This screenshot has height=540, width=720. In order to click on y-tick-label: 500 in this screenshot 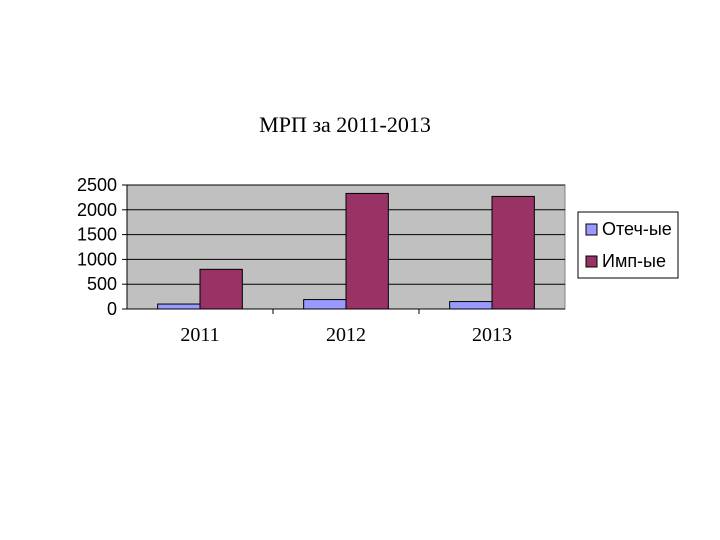, I will do `click(102, 284)`.